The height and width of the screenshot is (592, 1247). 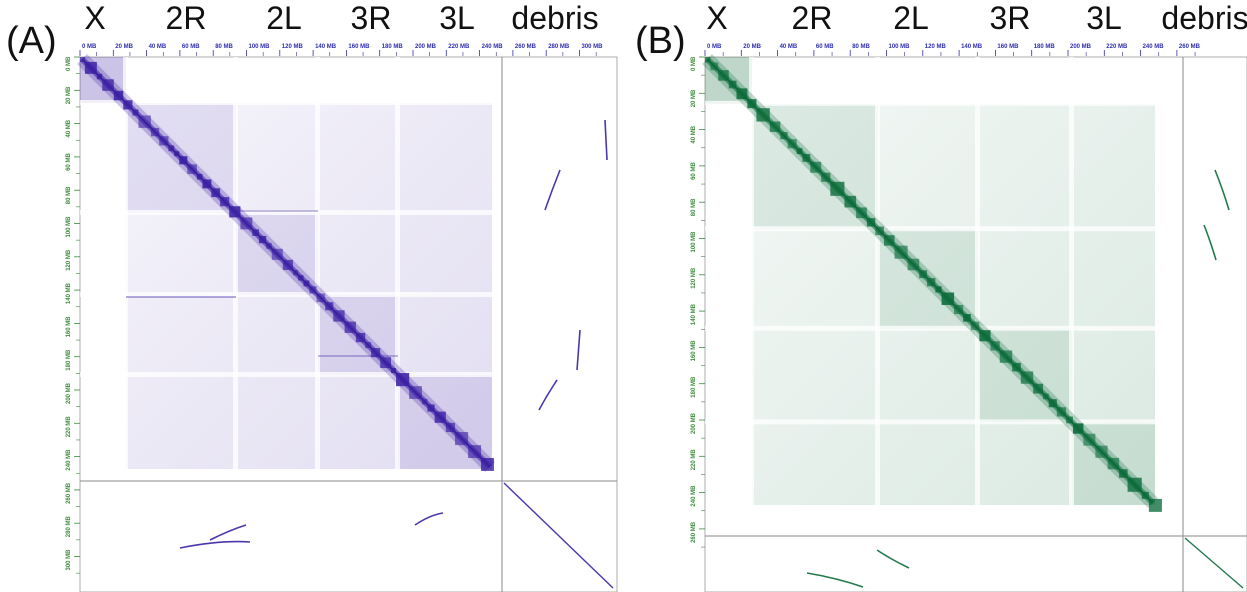 What do you see at coordinates (69, 227) in the screenshot?
I see `left-axis-tick-label: 100 MB` at bounding box center [69, 227].